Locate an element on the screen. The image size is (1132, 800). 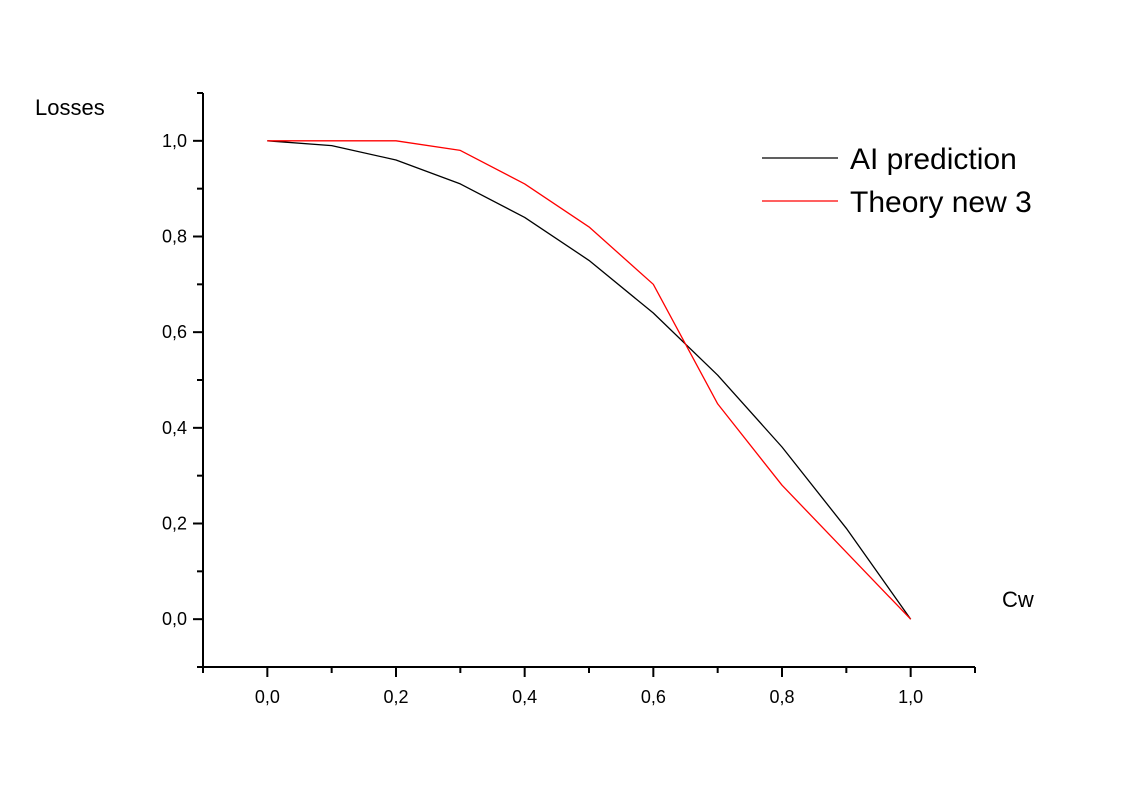
legend: AI prediction Theory new 3 is located at coordinates (897, 181).